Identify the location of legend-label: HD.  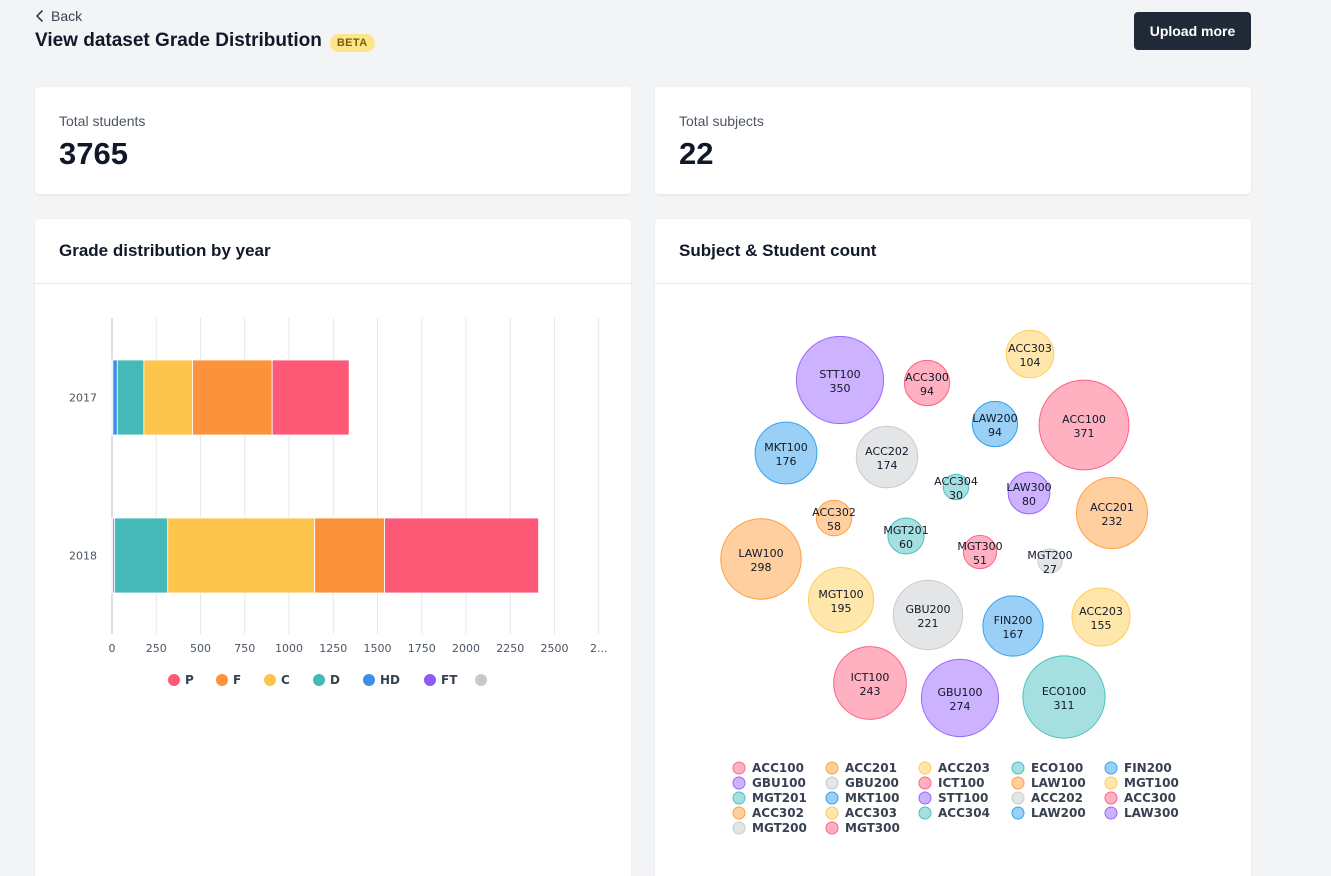
(390, 680).